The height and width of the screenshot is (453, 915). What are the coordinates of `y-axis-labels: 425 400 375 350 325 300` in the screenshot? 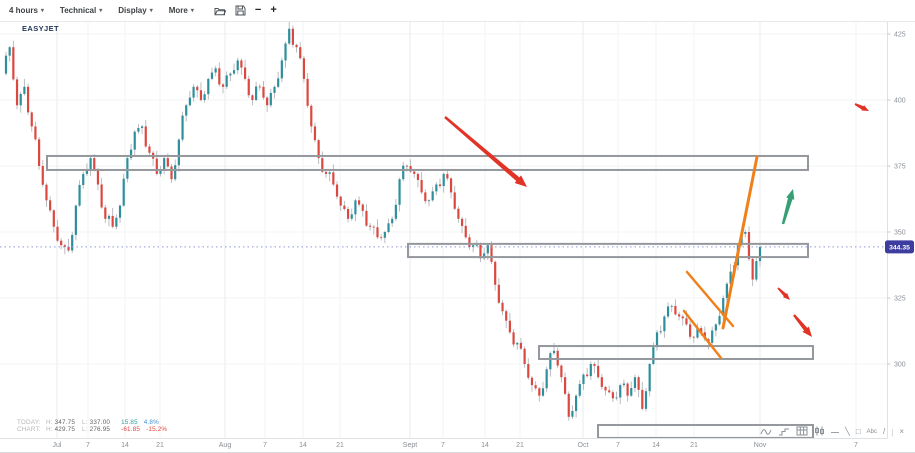 It's located at (896, 199).